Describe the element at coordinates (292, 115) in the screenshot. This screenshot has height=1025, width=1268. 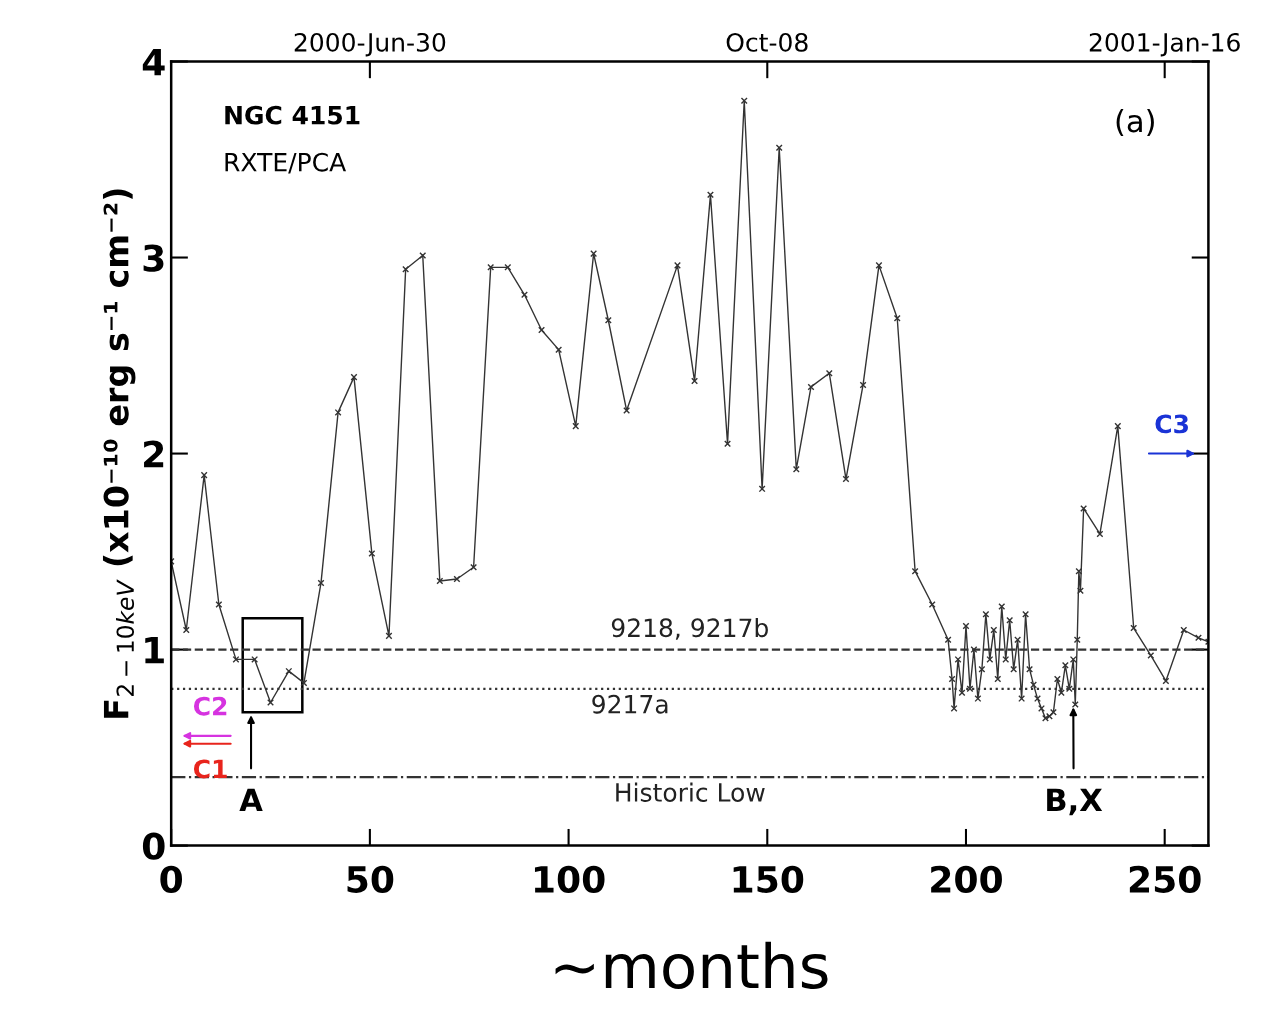
I see `annotation: NGC 4151` at that location.